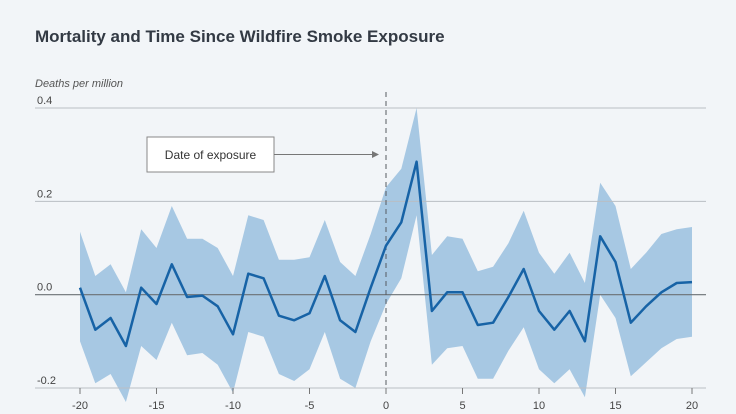  What do you see at coordinates (310, 406) in the screenshot?
I see `x-tick-label: -5` at bounding box center [310, 406].